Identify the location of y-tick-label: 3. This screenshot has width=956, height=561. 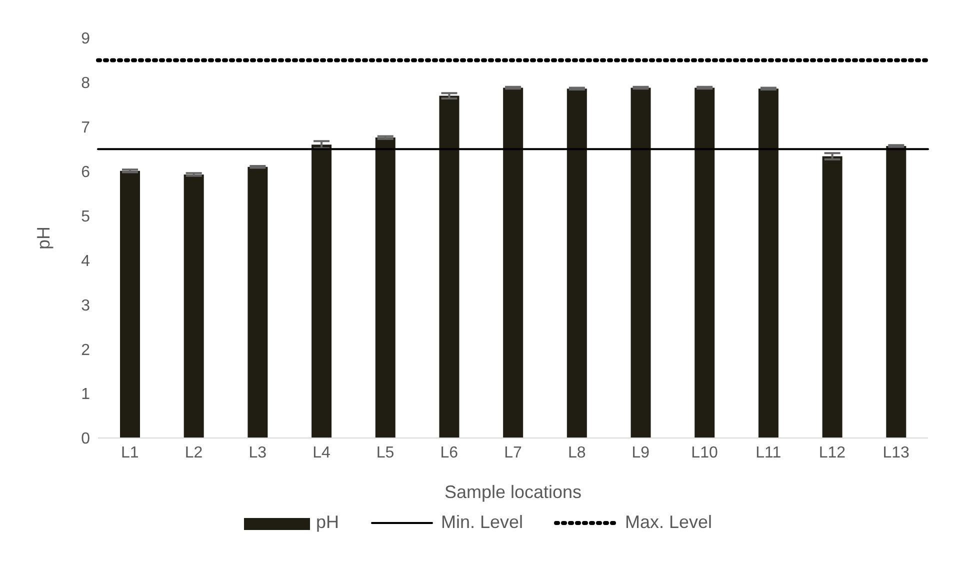
(85, 305).